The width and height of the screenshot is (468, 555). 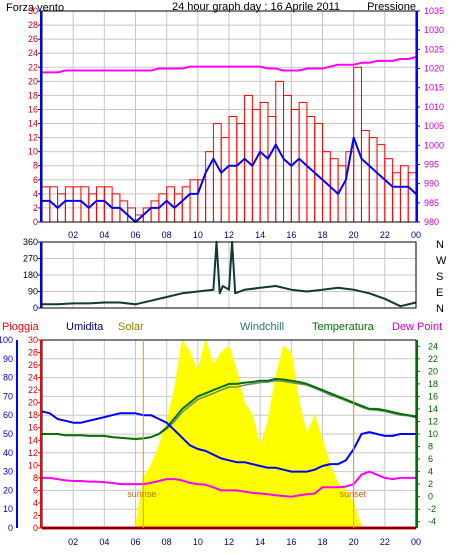 I want to click on temp-tick-8: 8, so click(x=430, y=447).